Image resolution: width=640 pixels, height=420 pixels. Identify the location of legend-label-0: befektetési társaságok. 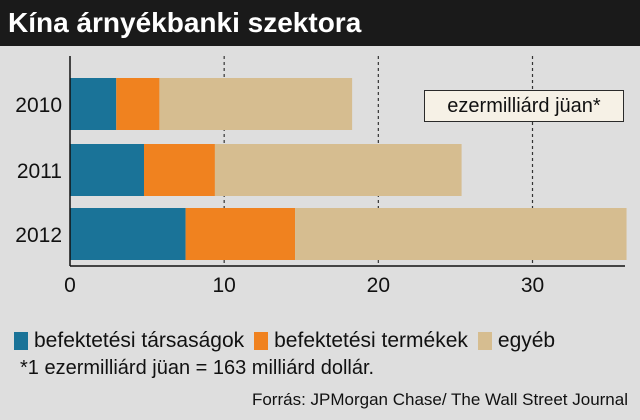
(139, 340).